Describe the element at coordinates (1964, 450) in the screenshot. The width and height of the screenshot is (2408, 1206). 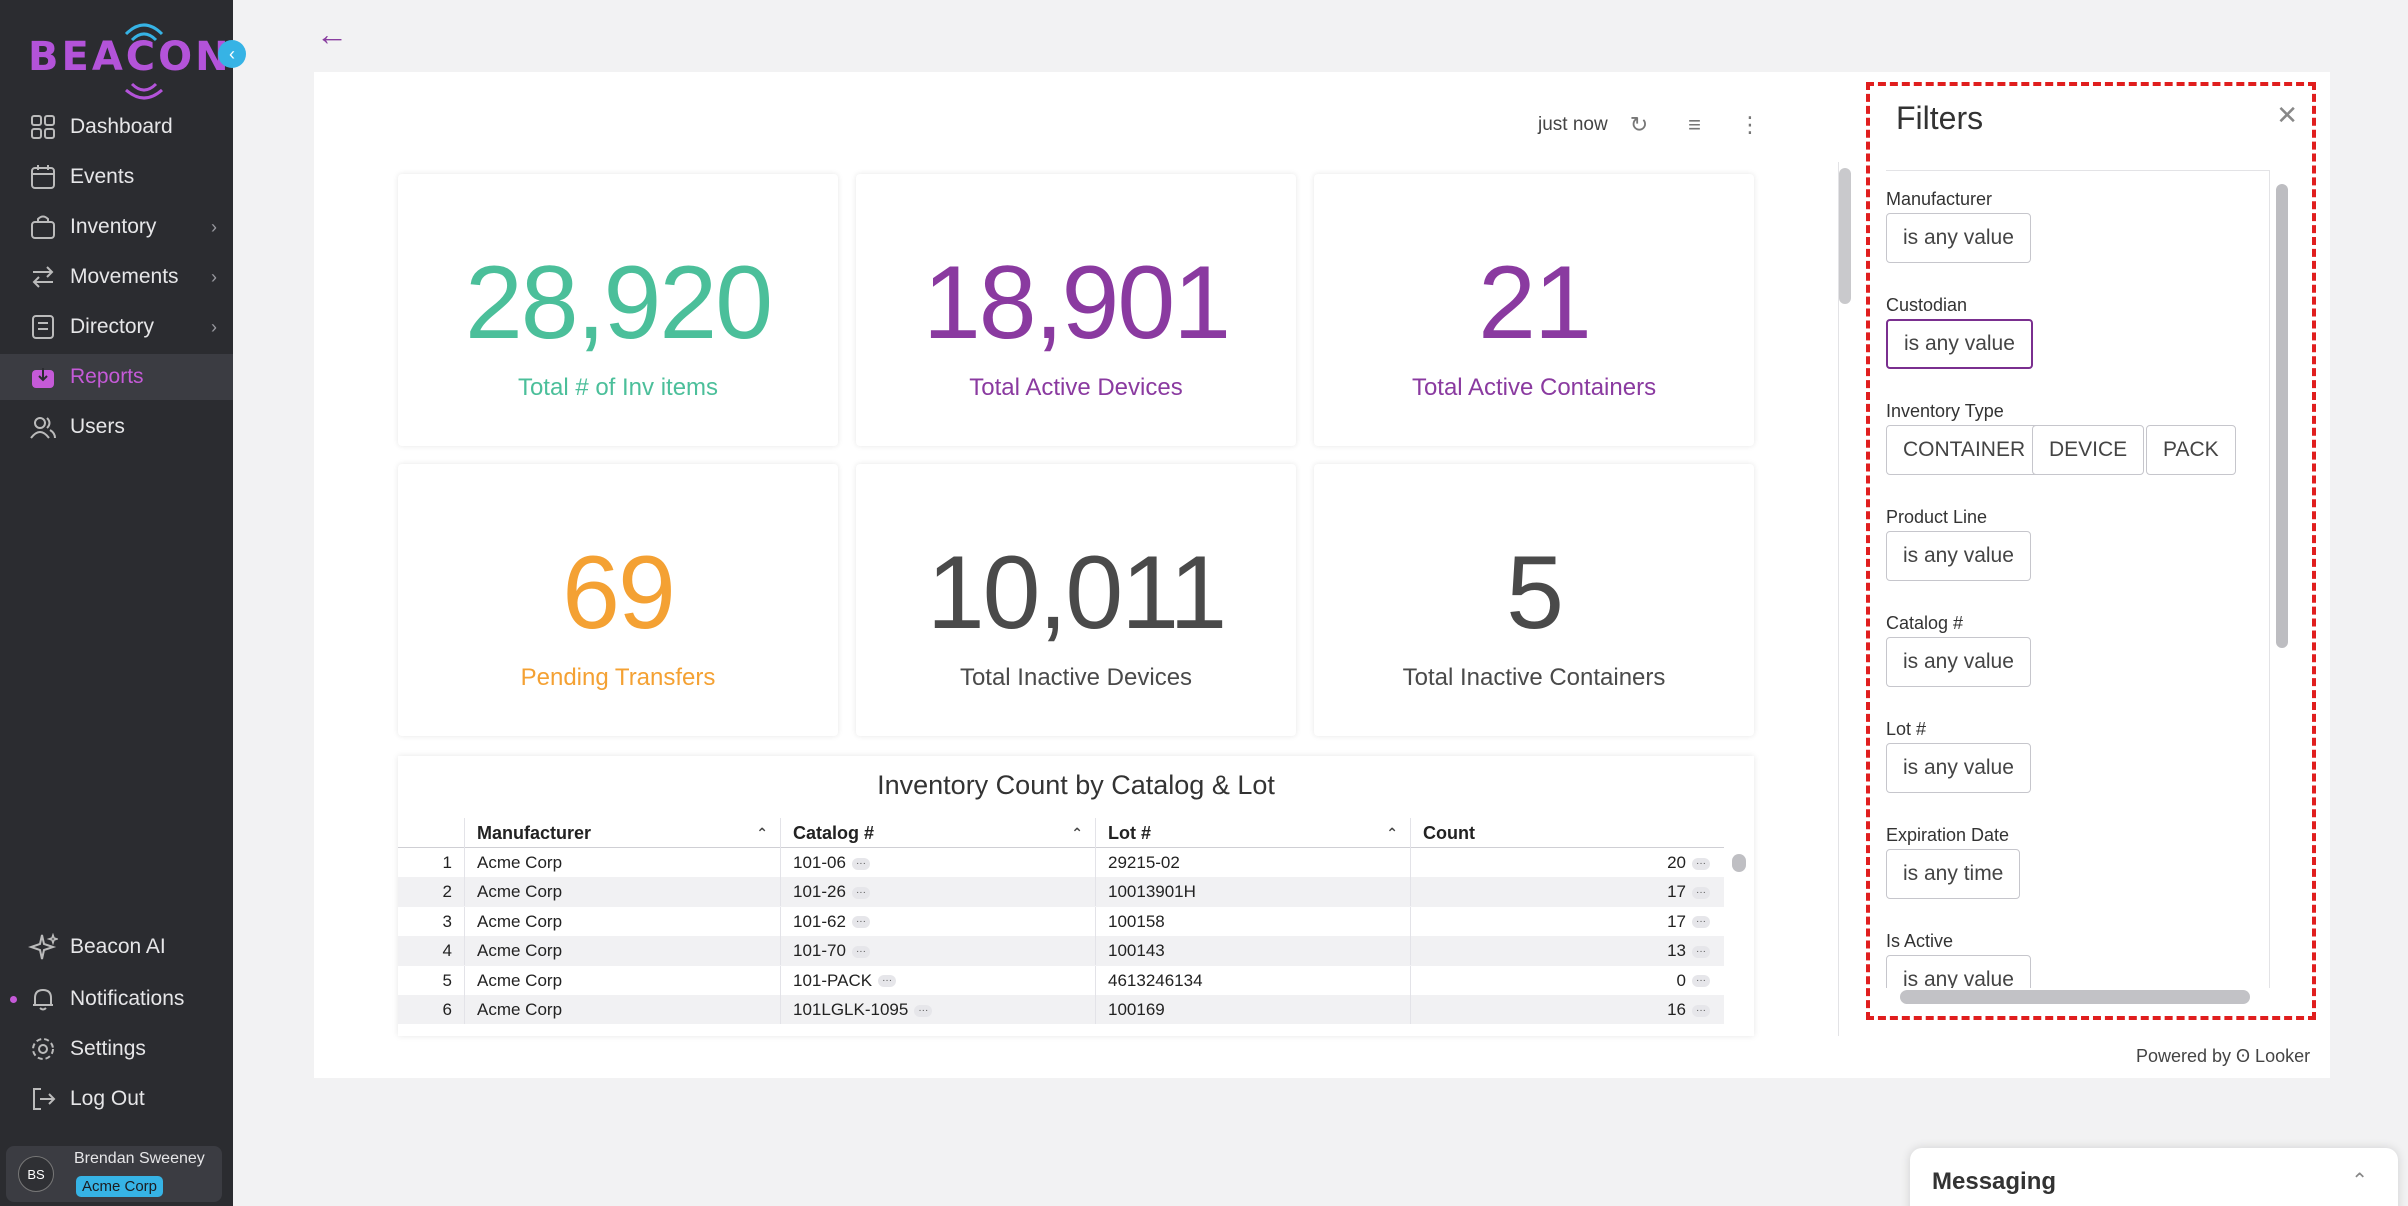
I see `filter-chip-container: CONTAINER` at that location.